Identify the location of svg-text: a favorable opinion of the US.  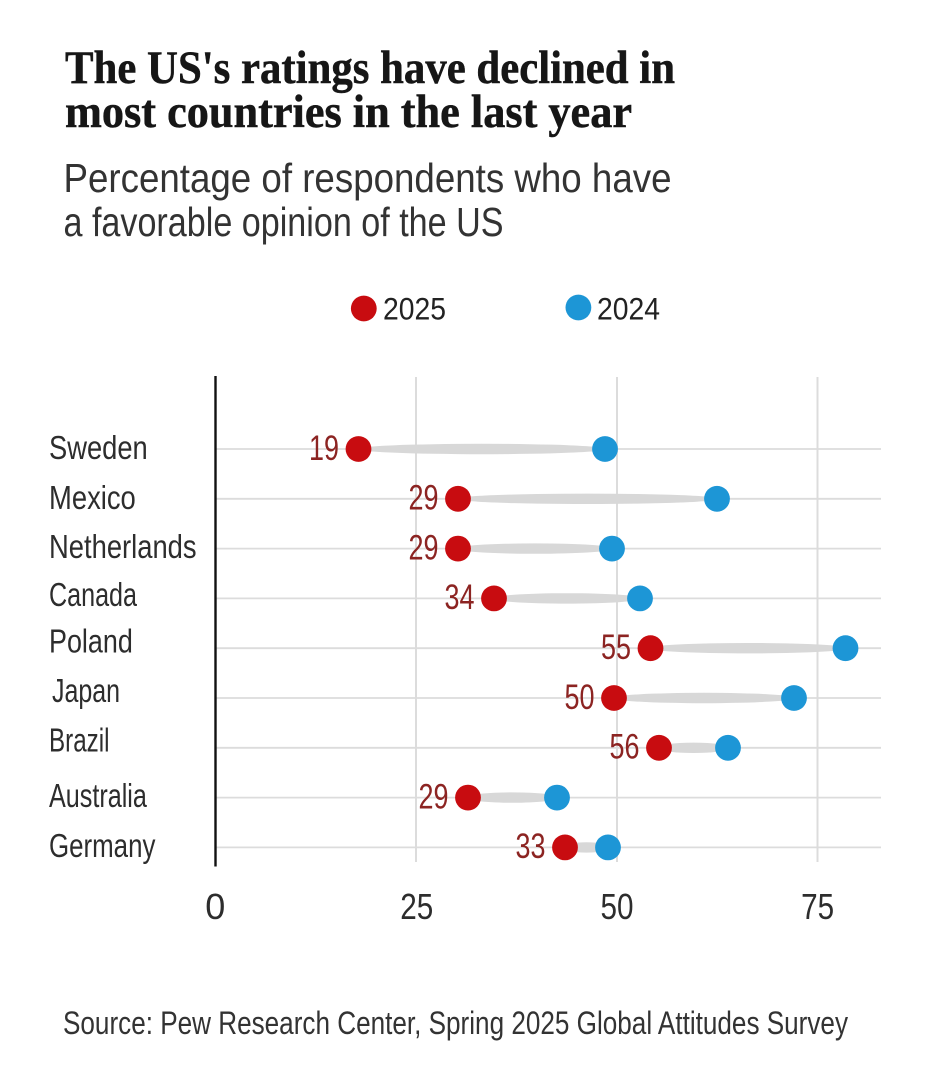
(284, 222).